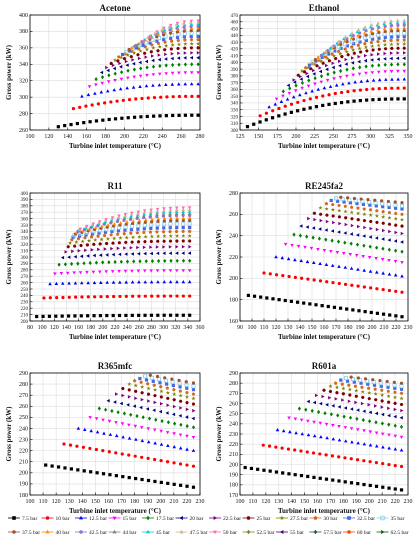 The image size is (420, 550). I want to click on x-tick-label: 230, so click(200, 502).